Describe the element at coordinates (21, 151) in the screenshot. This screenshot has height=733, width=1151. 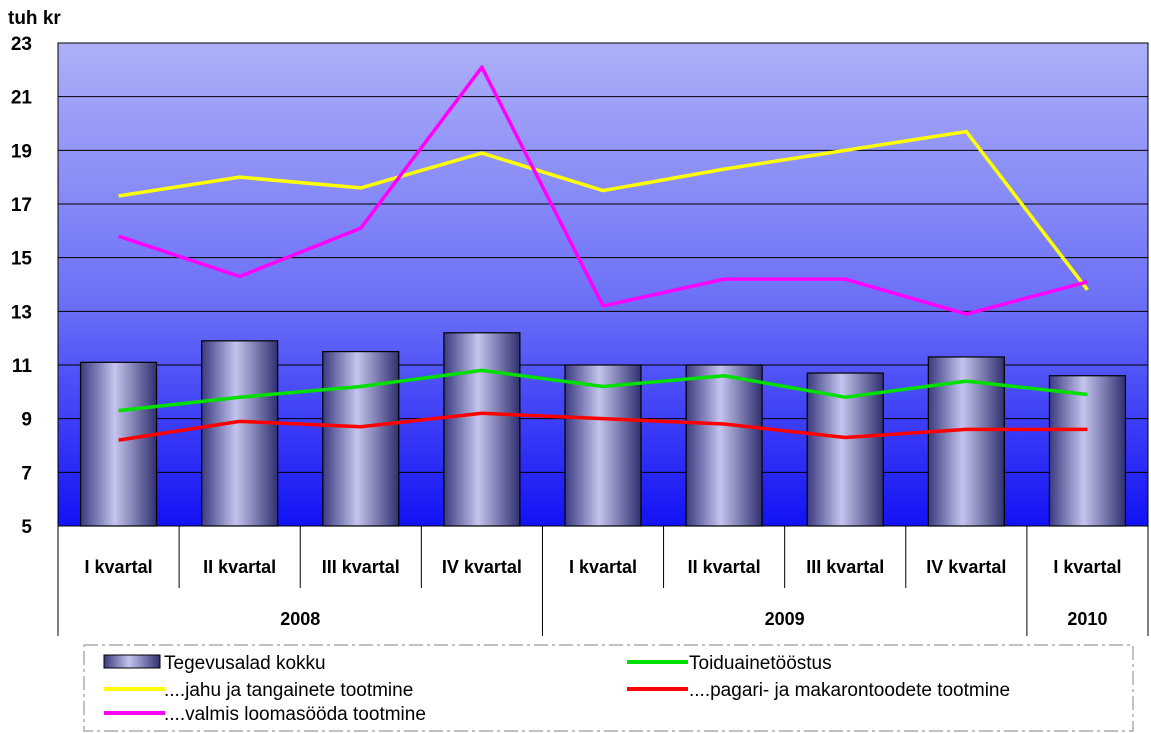
I see `y-tick-label: 19` at that location.